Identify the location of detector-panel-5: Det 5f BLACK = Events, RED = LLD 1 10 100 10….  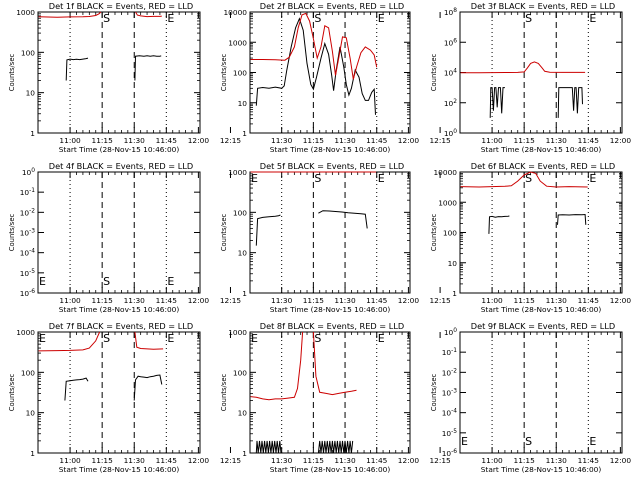
(335, 237).